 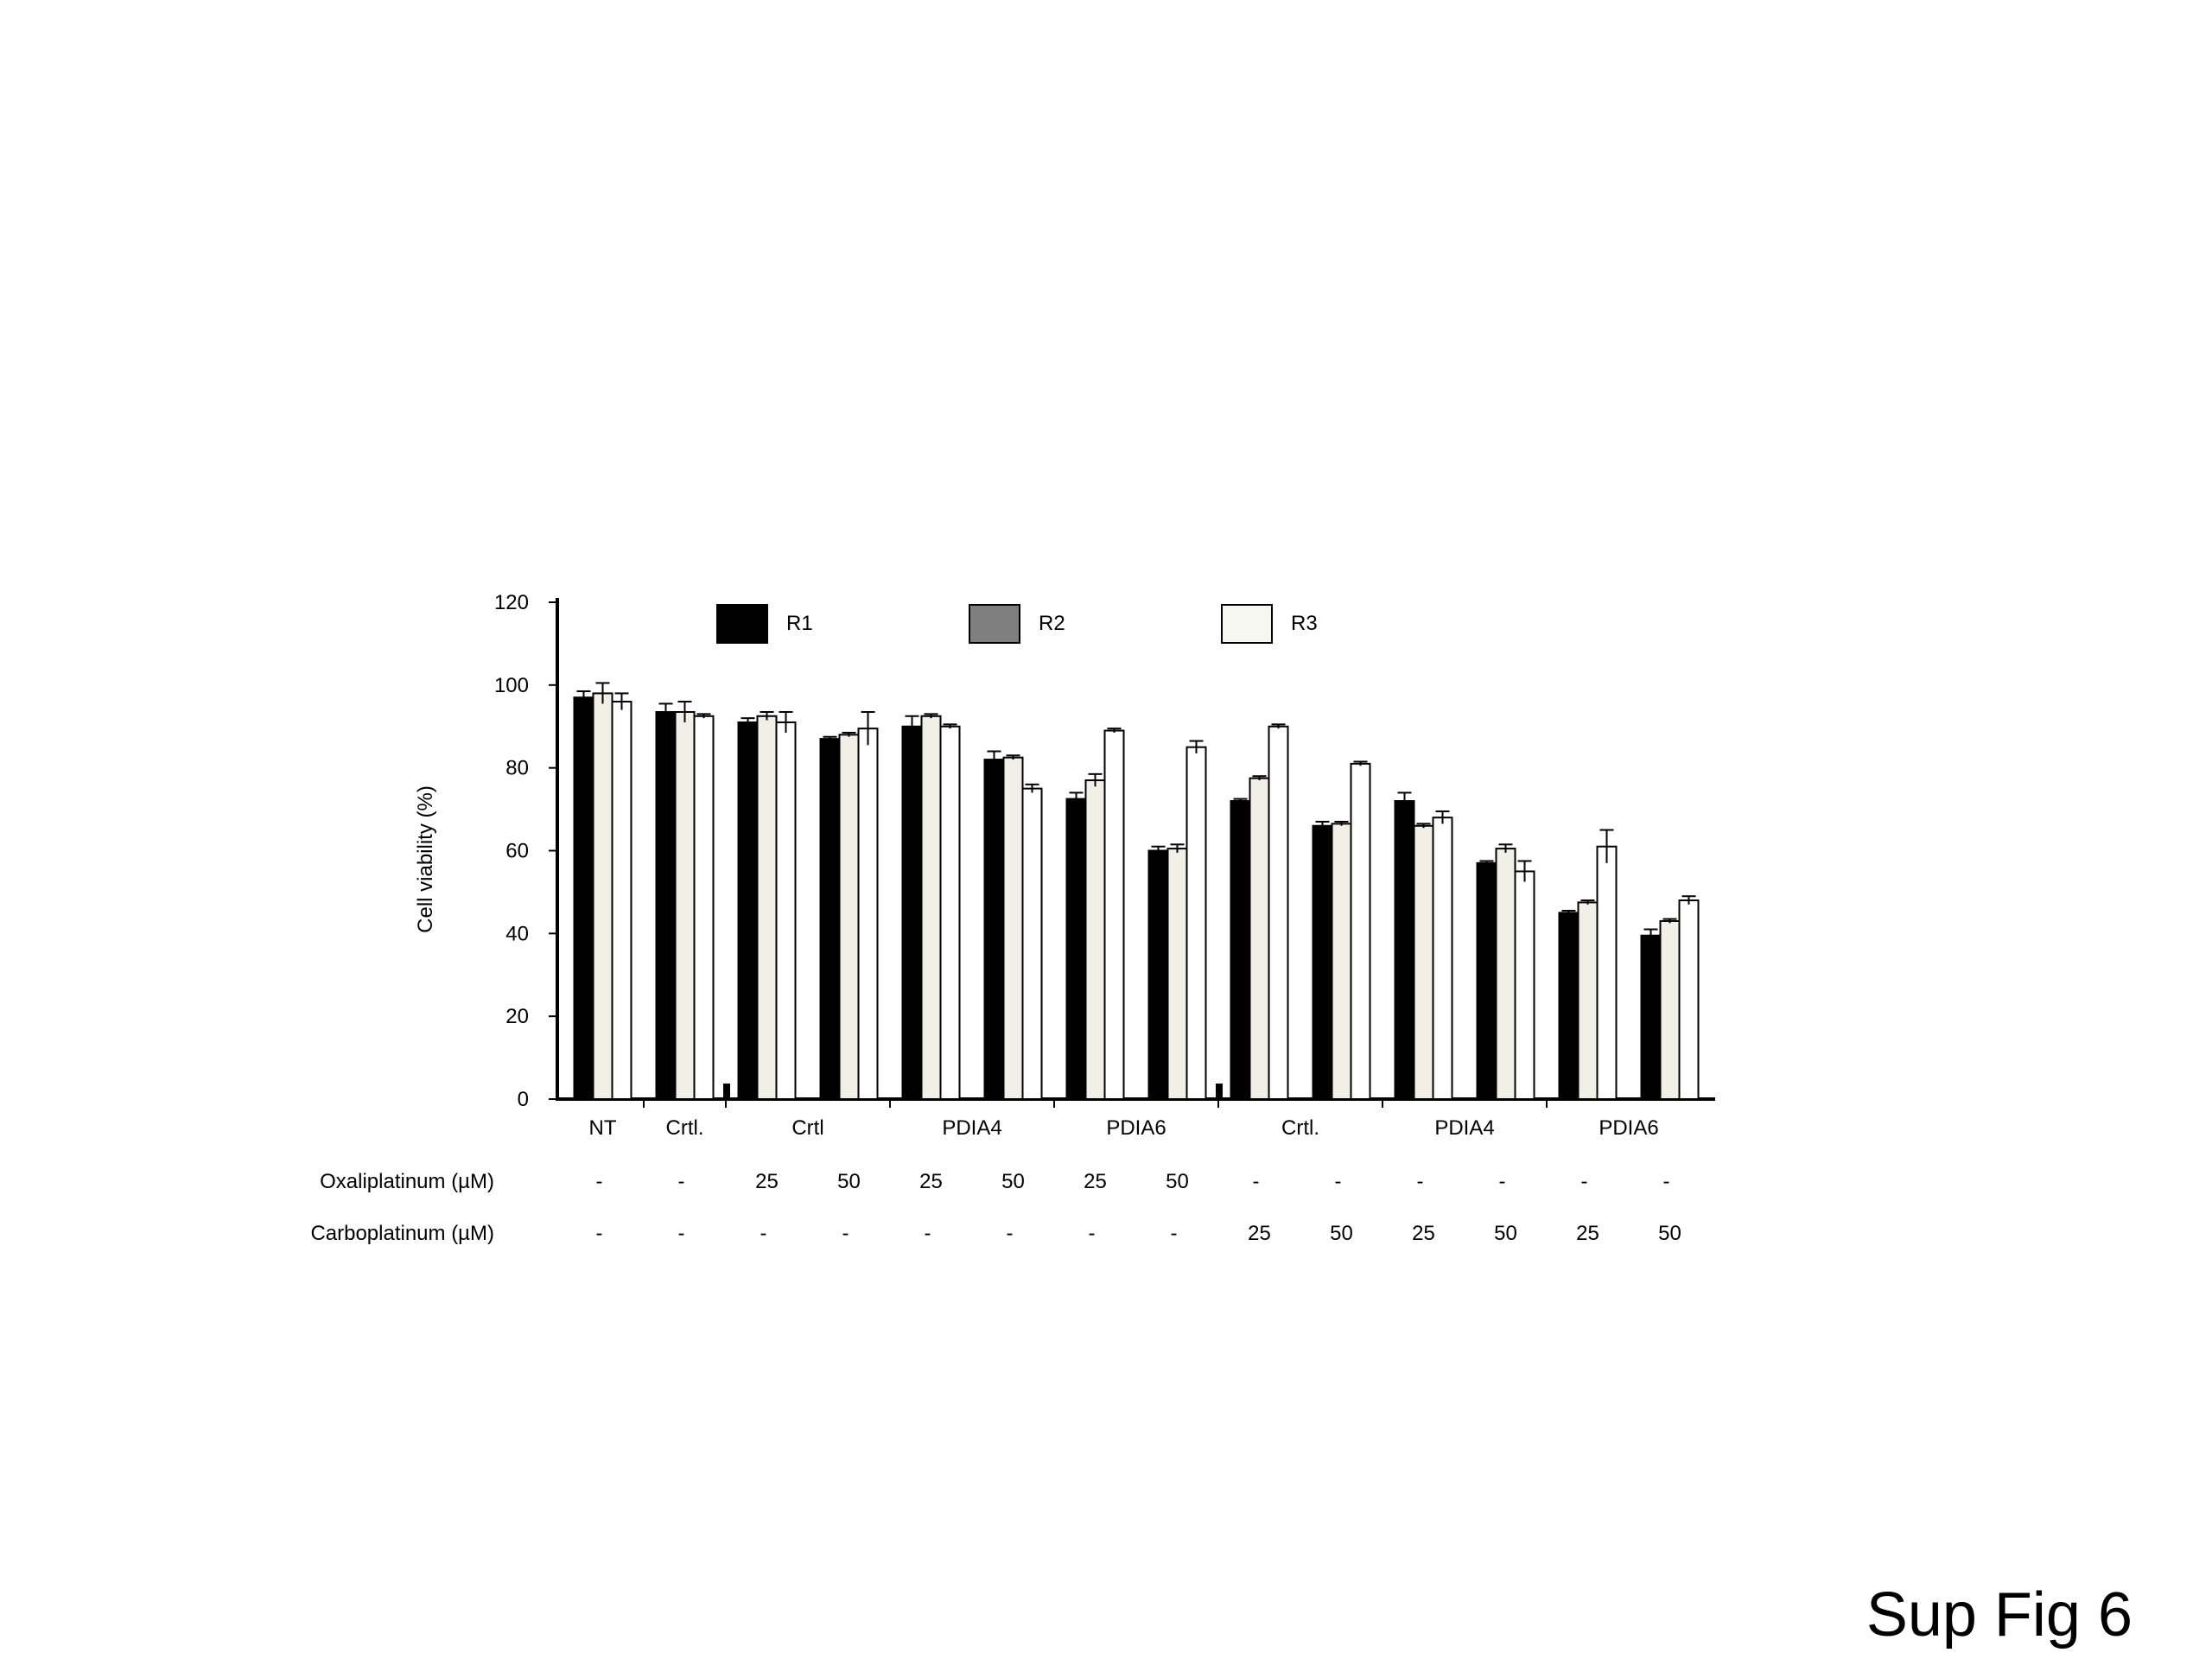 What do you see at coordinates (511, 602) in the screenshot?
I see `y-tick-label: 120` at bounding box center [511, 602].